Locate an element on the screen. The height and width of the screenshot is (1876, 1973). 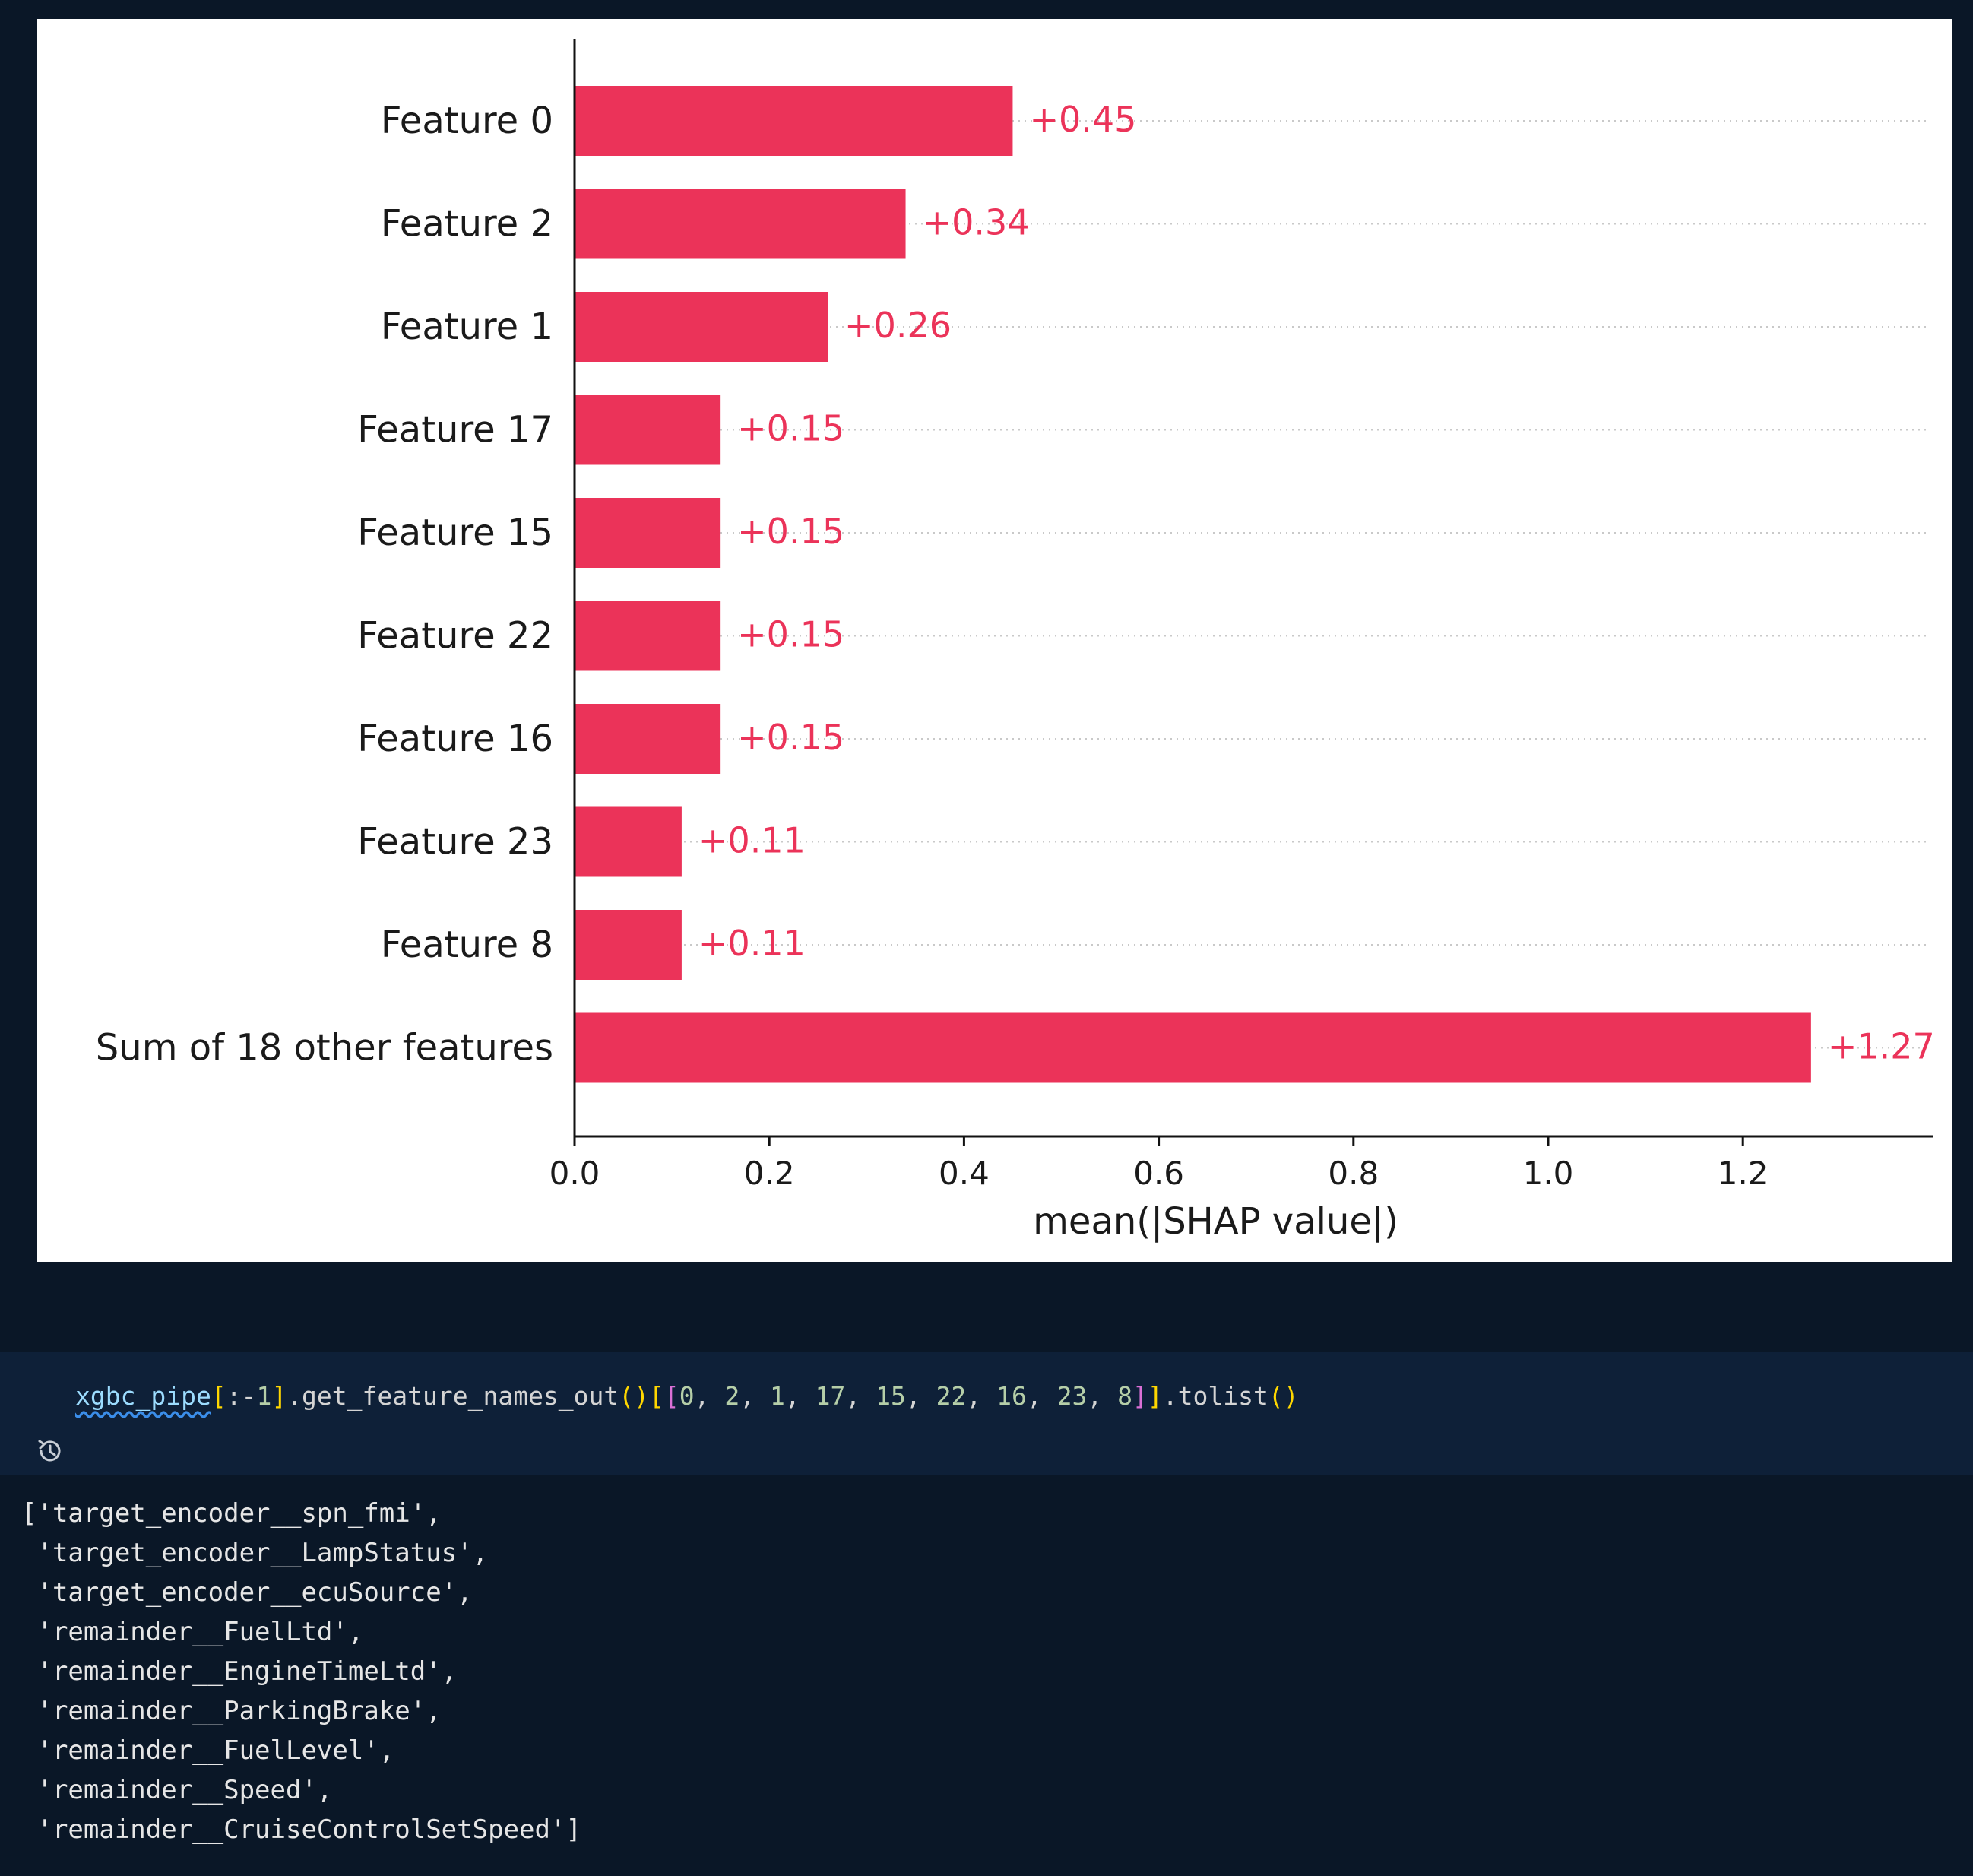
code-token: 17 is located at coordinates (830, 1396).